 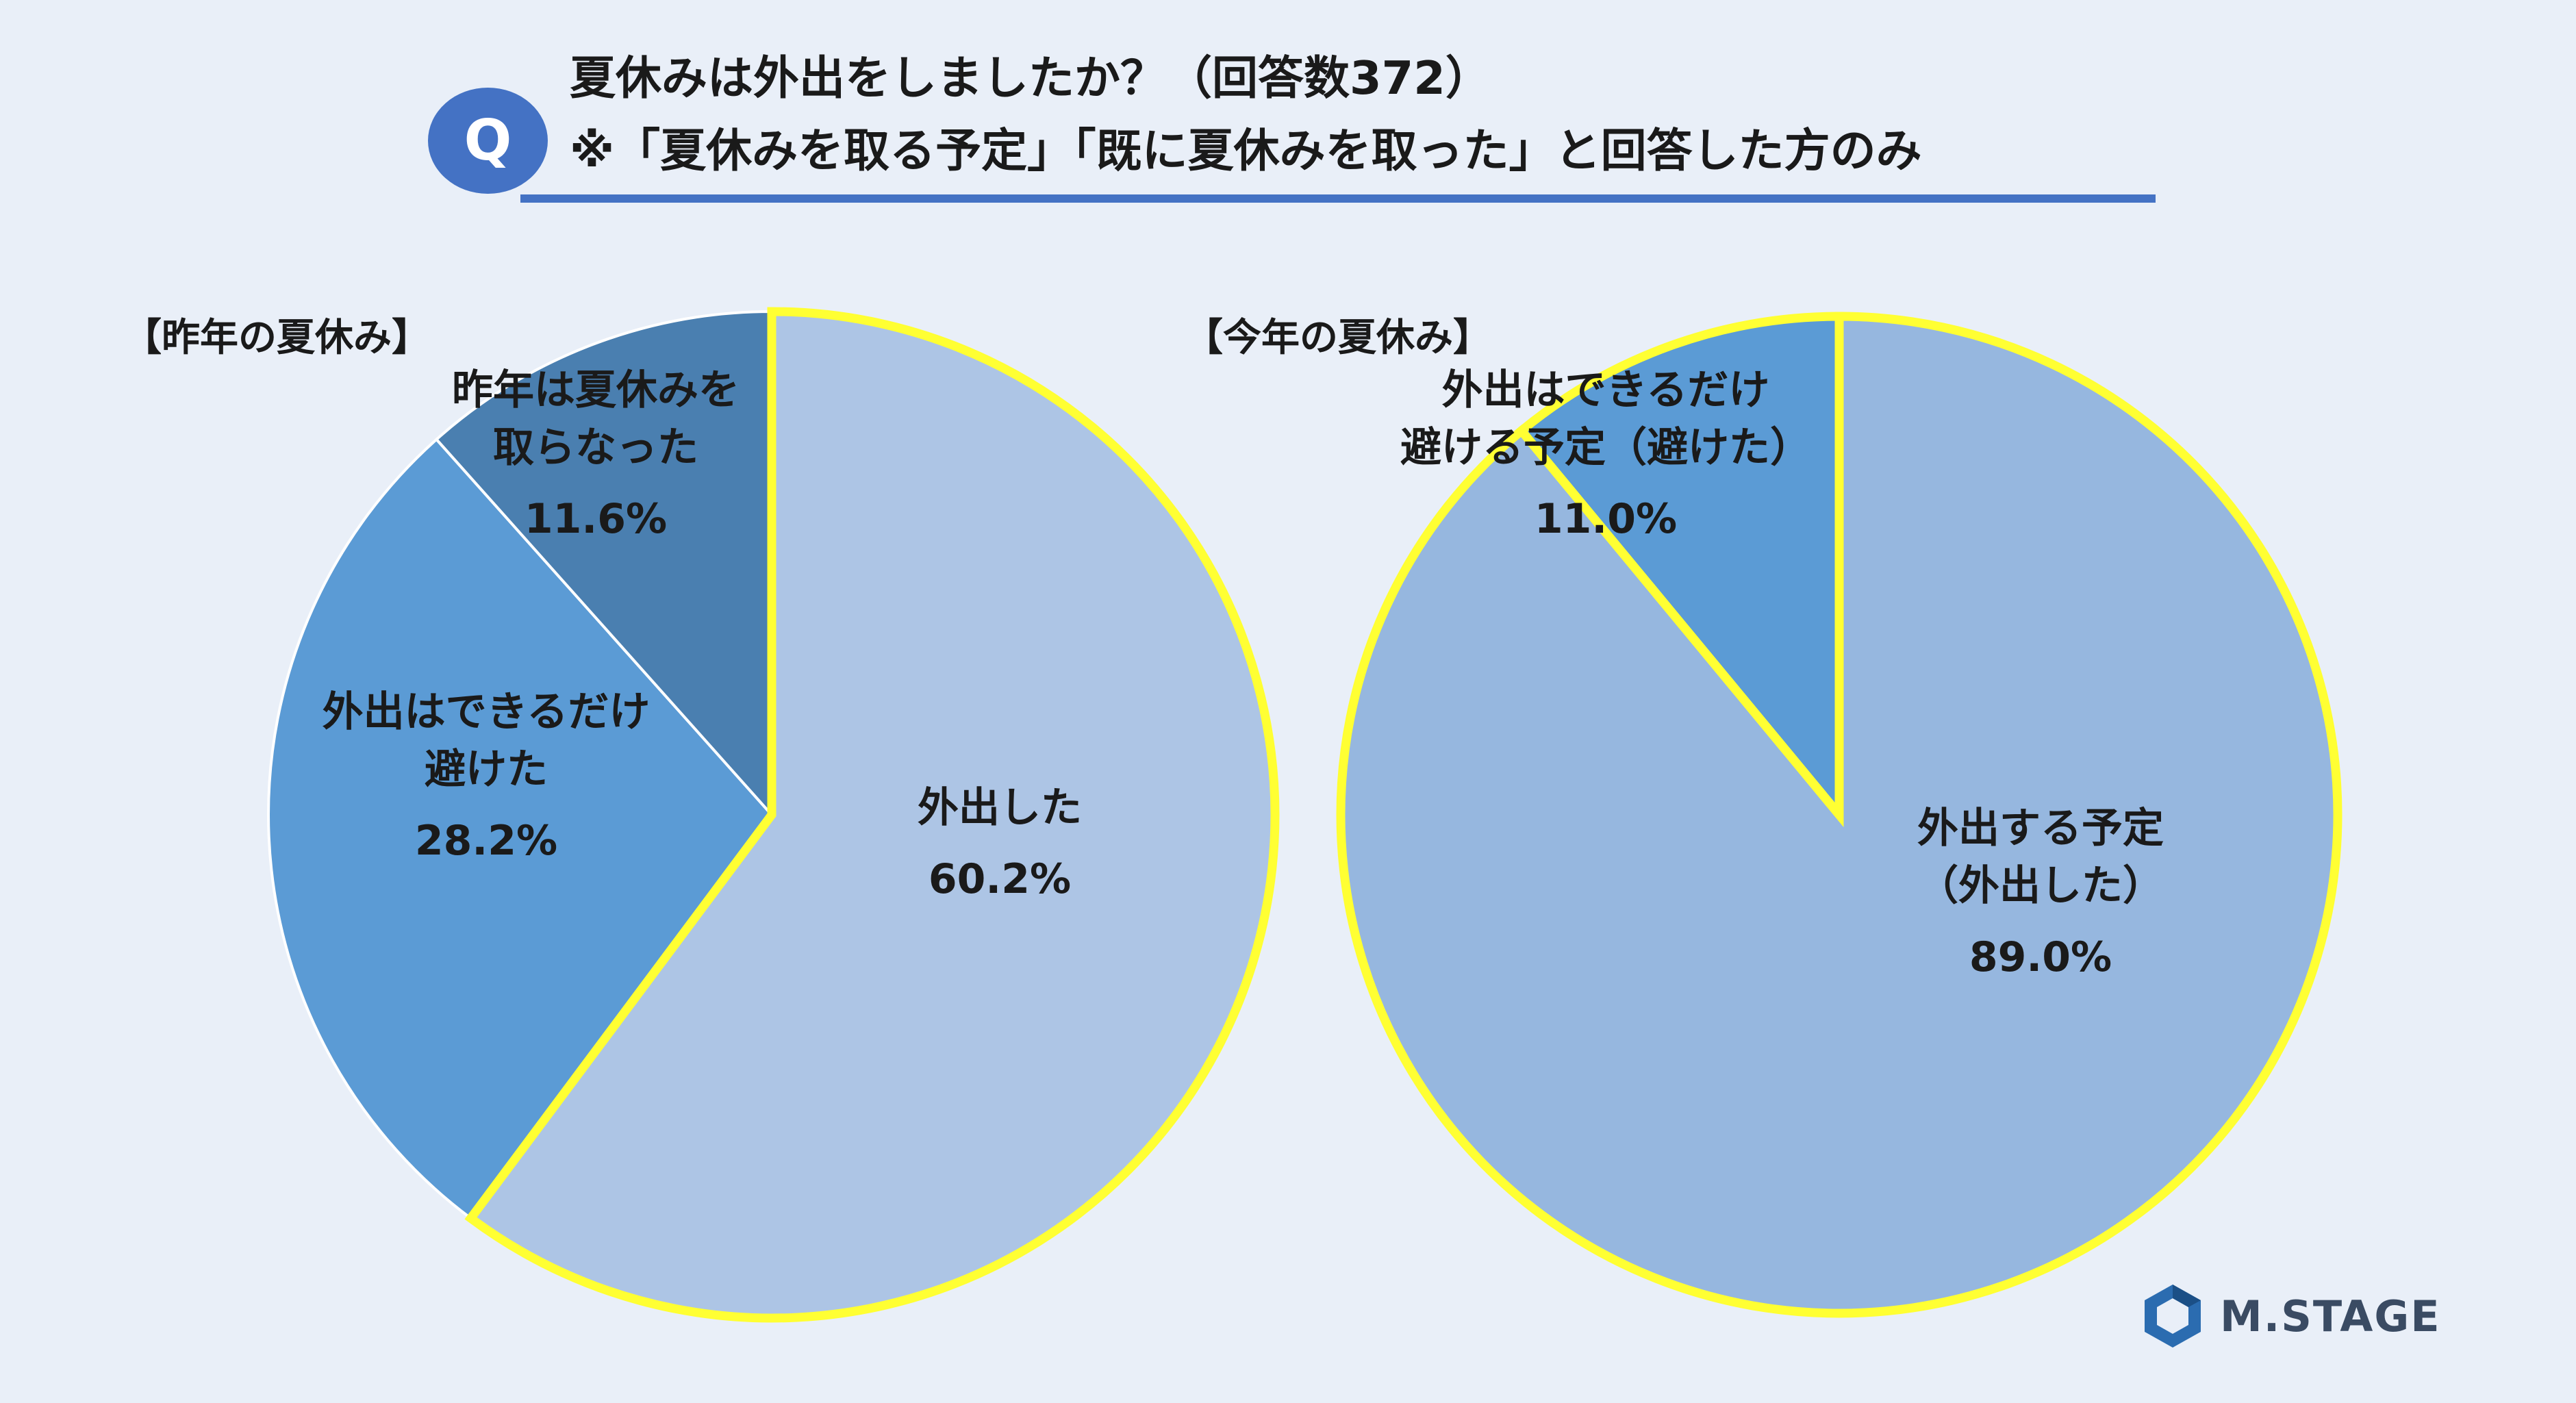 What do you see at coordinates (2040, 893) in the screenshot?
I see `pie-slice-label-1-0: 外出する予定（外出した） 89.0%` at bounding box center [2040, 893].